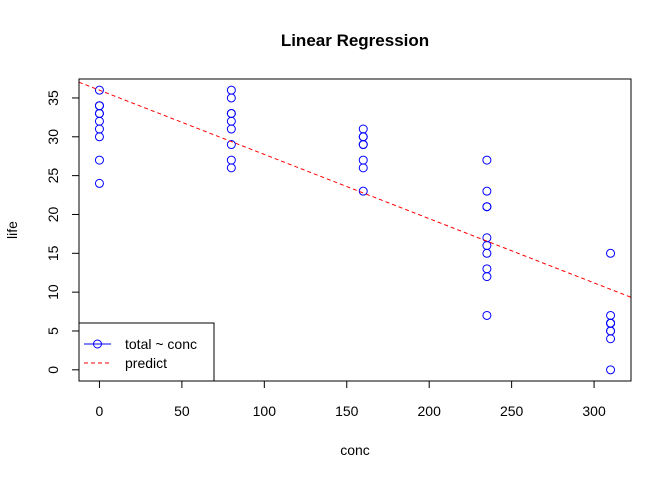  Describe the element at coordinates (53, 292) in the screenshot. I see `y-tick-label: 10` at that location.